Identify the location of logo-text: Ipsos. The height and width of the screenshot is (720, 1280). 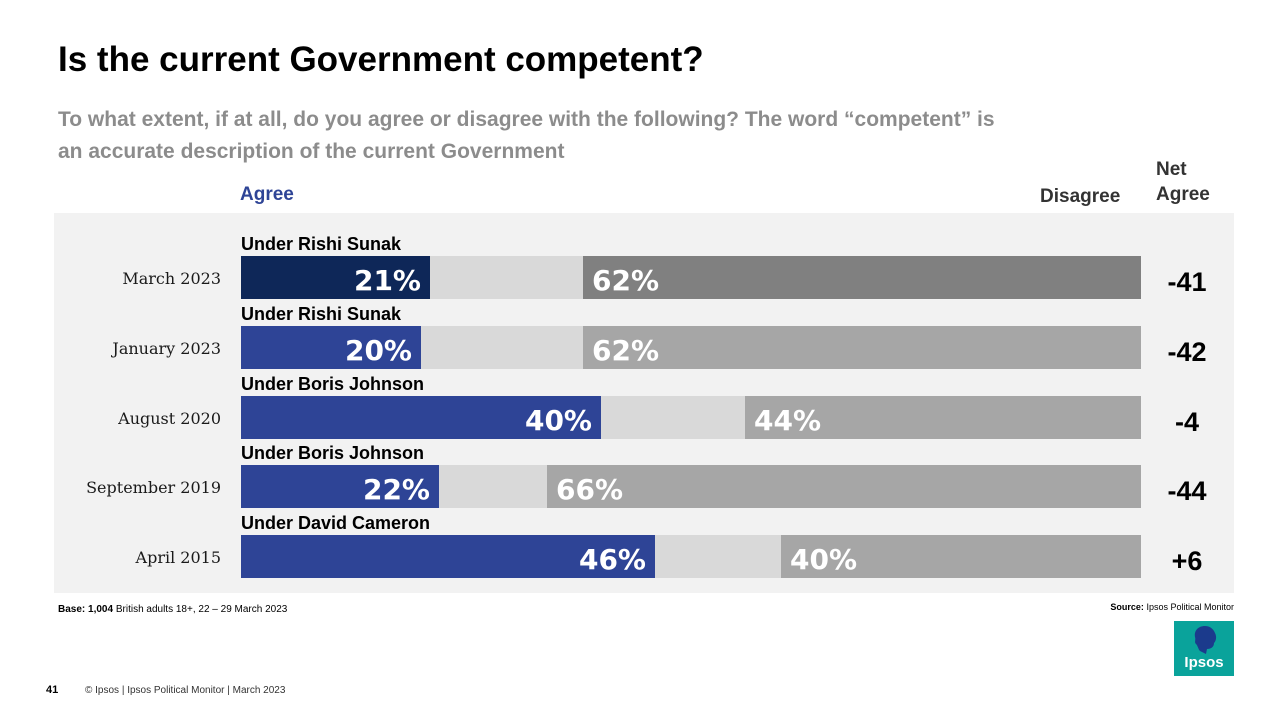
(1204, 662).